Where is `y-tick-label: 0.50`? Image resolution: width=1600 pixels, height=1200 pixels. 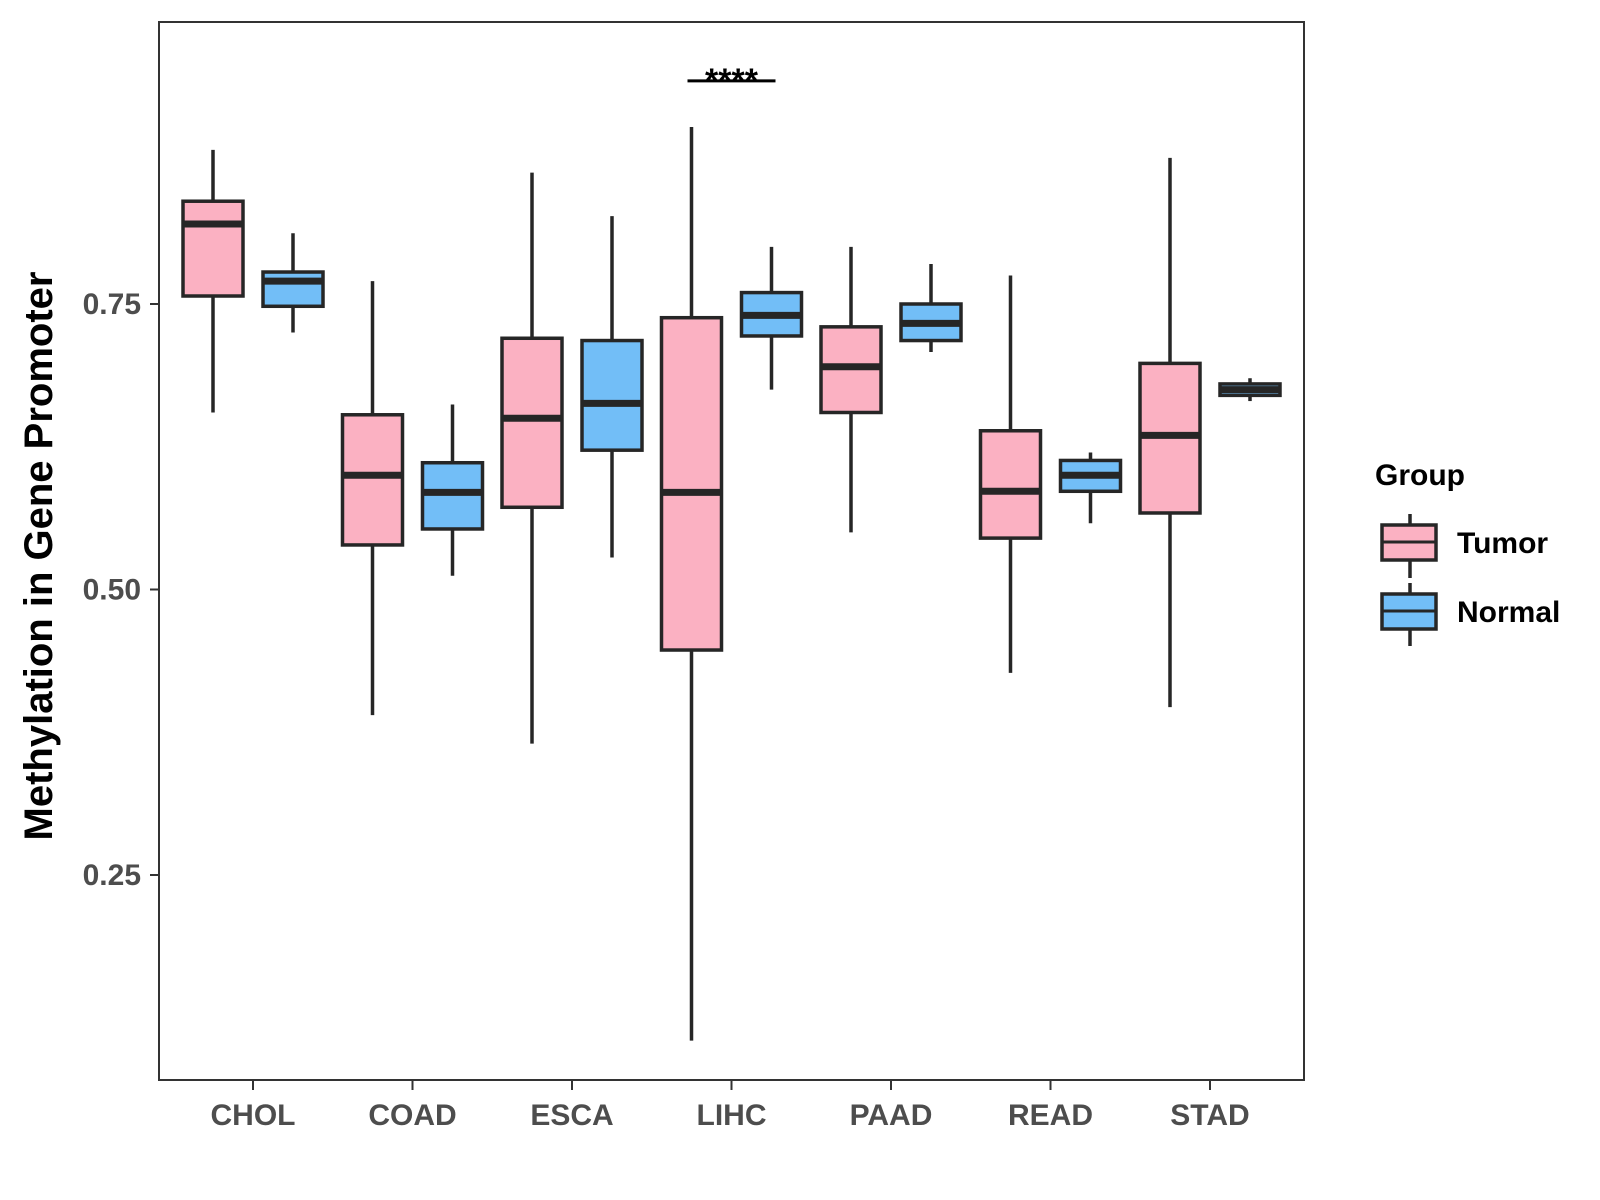
y-tick-label: 0.50 is located at coordinates (112, 590).